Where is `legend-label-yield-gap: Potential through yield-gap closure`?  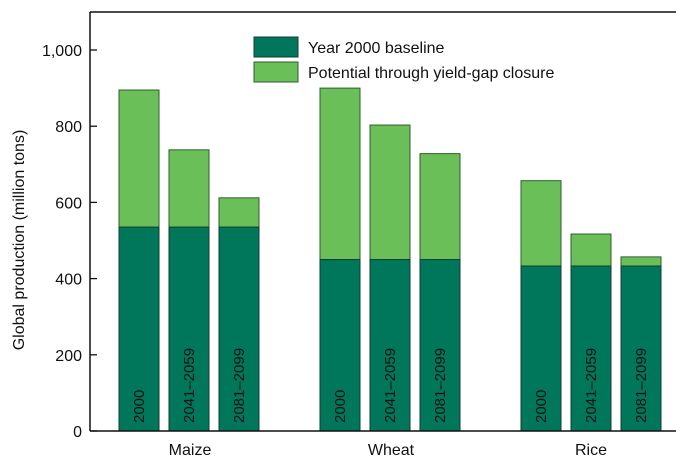 legend-label-yield-gap: Potential through yield-gap closure is located at coordinates (431, 73).